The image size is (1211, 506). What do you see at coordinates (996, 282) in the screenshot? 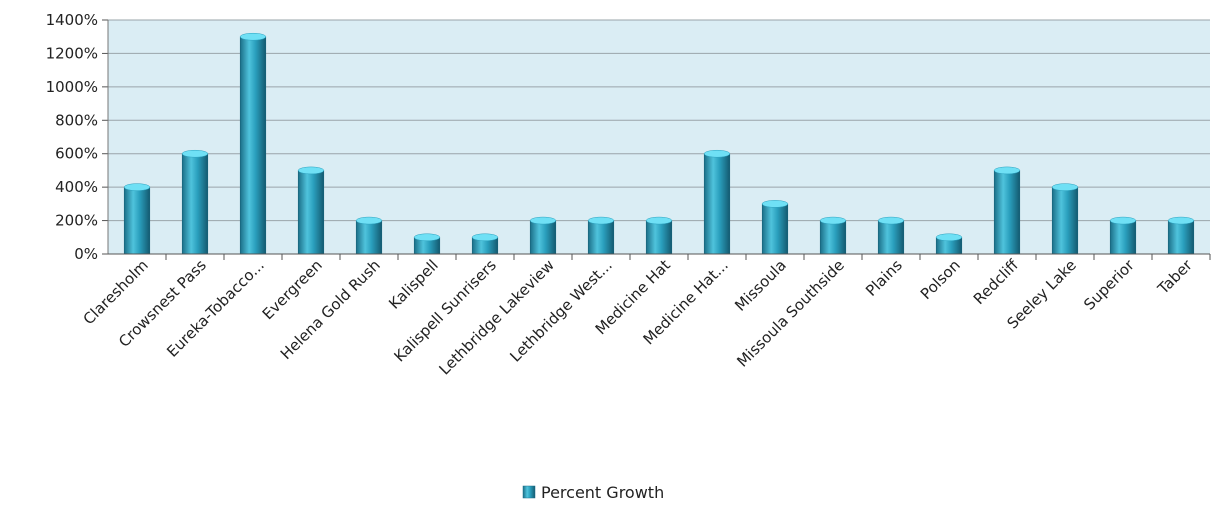
I see `x-category-label: Redcliff` at bounding box center [996, 282].